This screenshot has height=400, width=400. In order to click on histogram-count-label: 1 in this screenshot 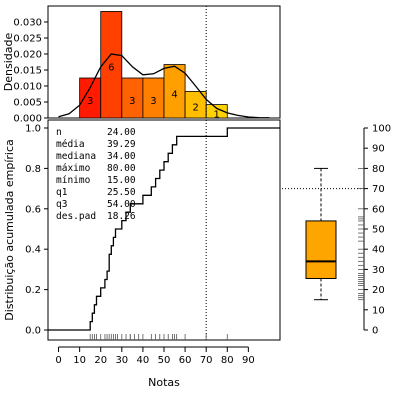, I will do `click(217, 114)`.